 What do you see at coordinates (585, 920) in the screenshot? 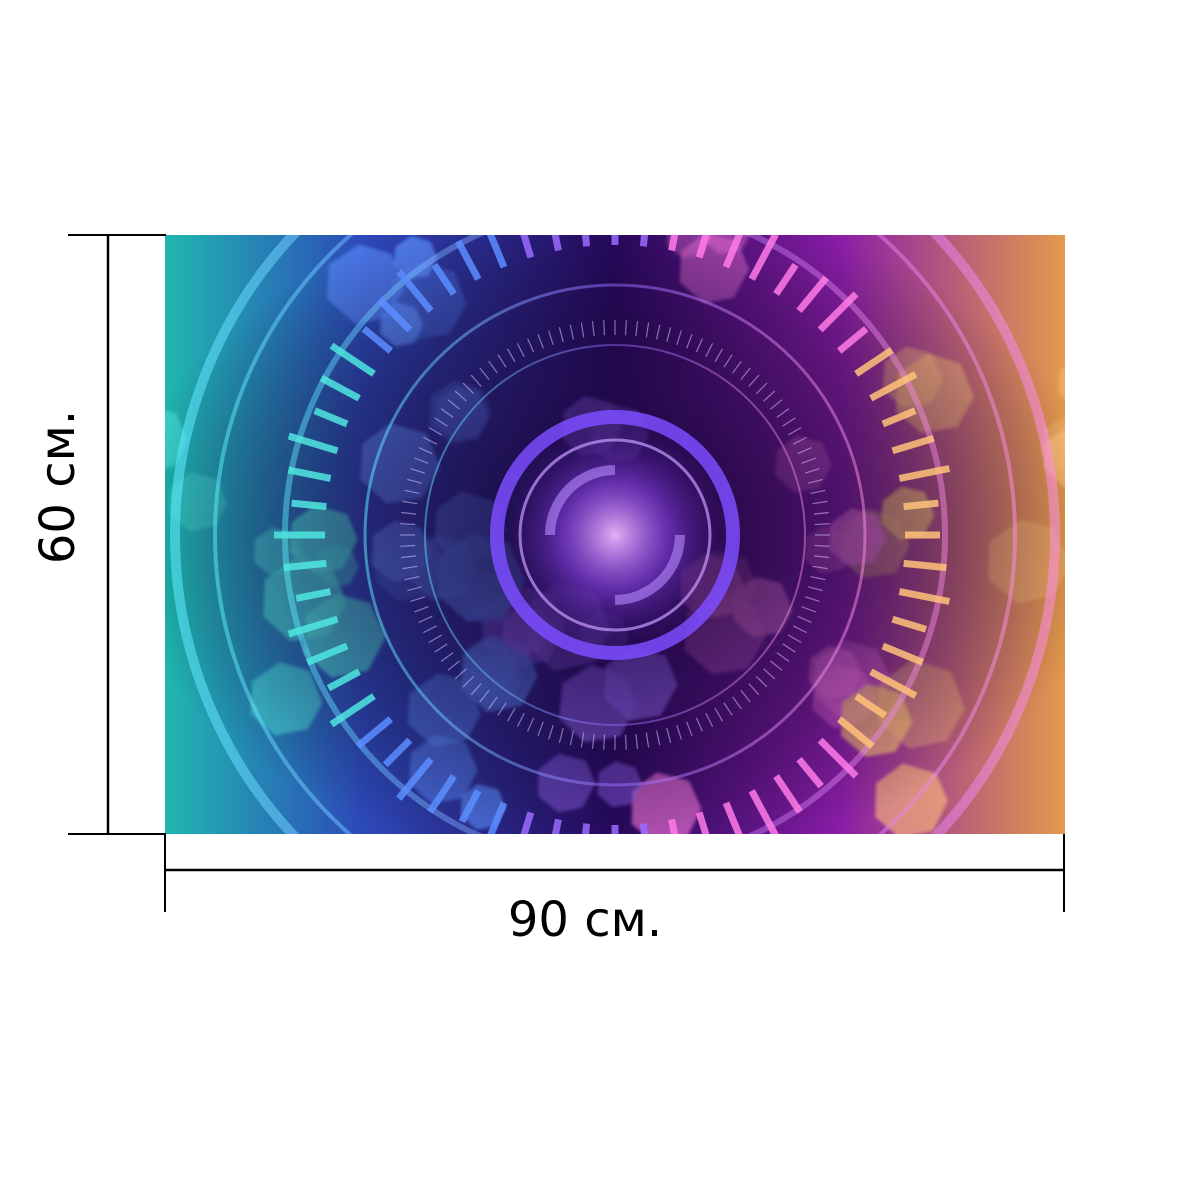
I see `width-label: 90 см.` at bounding box center [585, 920].